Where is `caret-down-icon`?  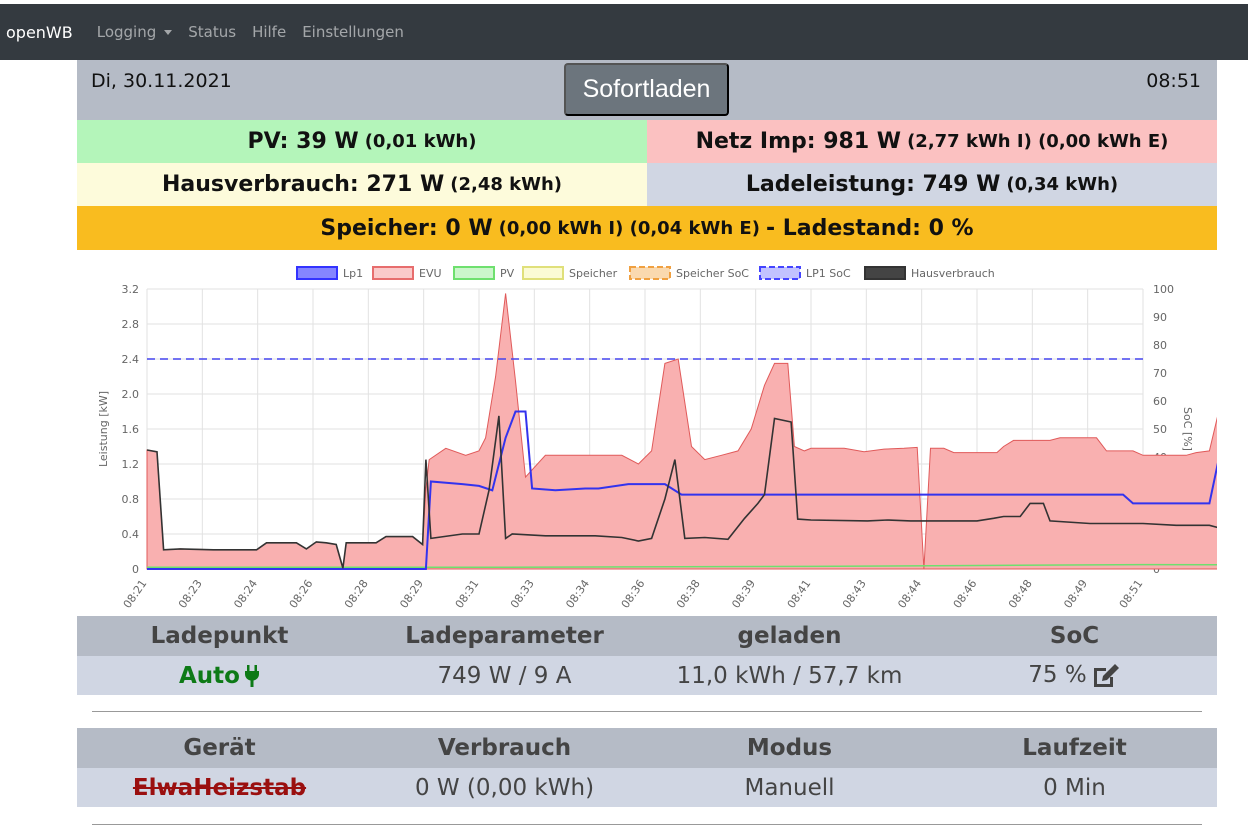 caret-down-icon is located at coordinates (168, 32).